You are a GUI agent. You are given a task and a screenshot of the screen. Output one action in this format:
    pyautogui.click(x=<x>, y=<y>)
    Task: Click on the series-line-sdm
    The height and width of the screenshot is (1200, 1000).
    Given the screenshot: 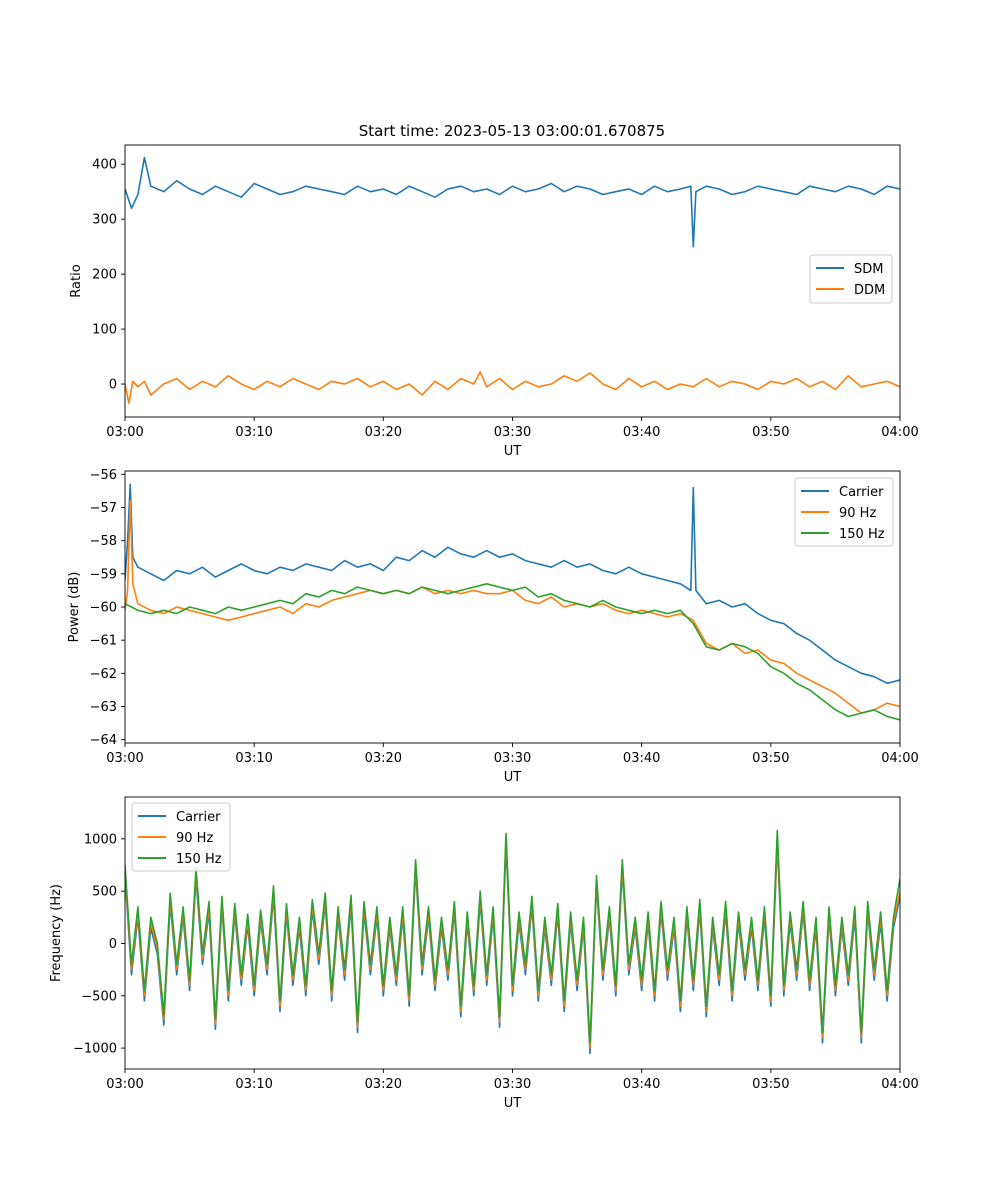 What is the action you would take?
    pyautogui.click(x=512, y=202)
    